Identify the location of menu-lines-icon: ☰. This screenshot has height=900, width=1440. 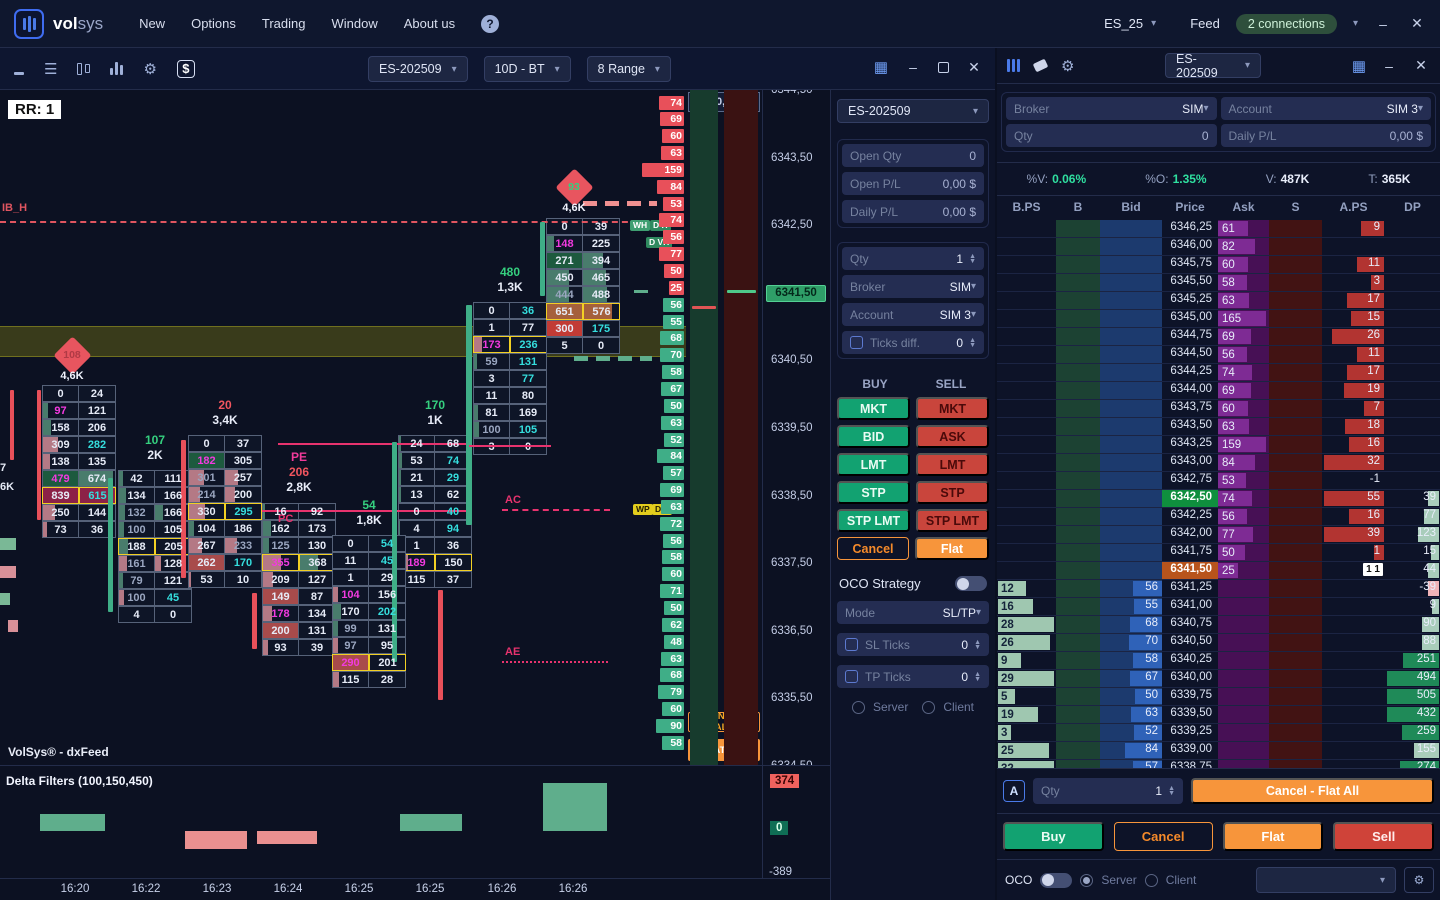
(51, 69).